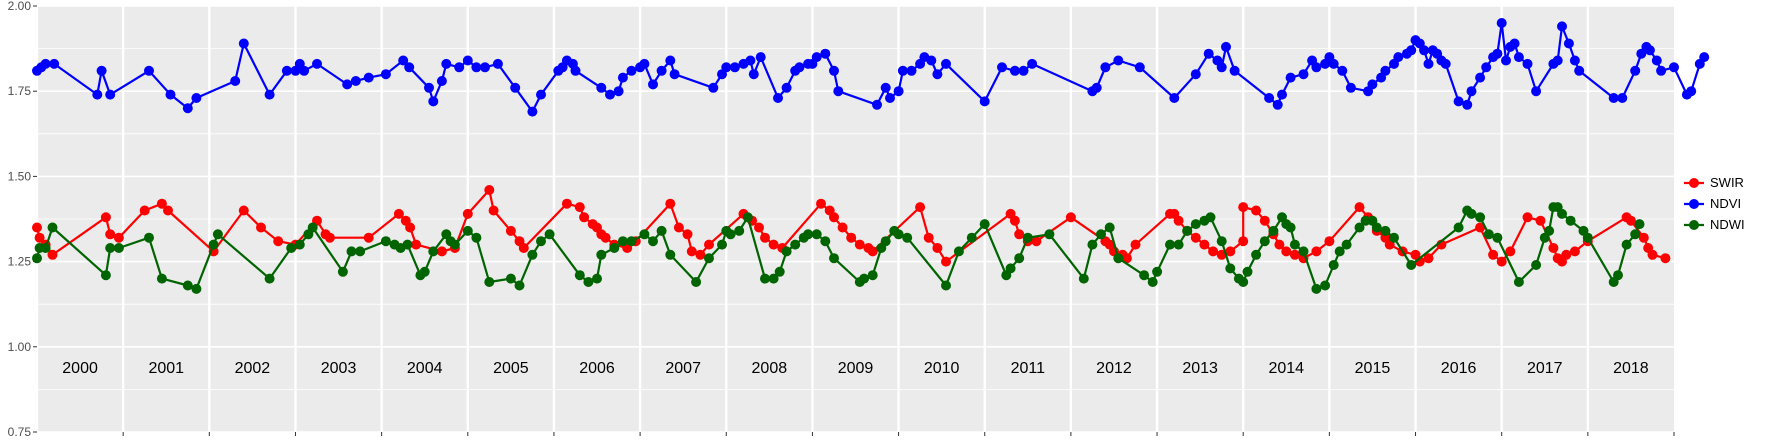 This screenshot has width=1773, height=442. What do you see at coordinates (339, 368) in the screenshot?
I see `year-label: 2003` at bounding box center [339, 368].